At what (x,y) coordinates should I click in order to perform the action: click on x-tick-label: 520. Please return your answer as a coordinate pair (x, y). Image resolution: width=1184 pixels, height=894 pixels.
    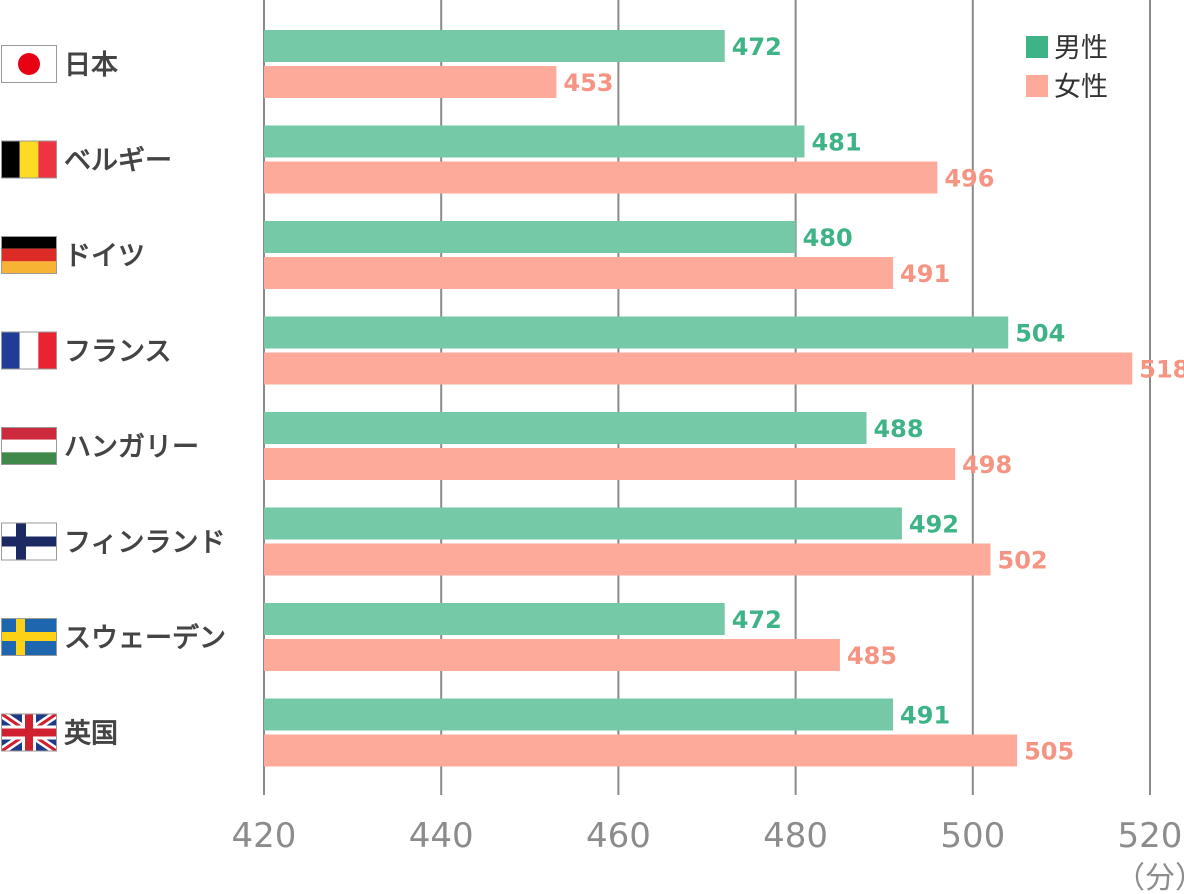
    Looking at the image, I should click on (1150, 836).